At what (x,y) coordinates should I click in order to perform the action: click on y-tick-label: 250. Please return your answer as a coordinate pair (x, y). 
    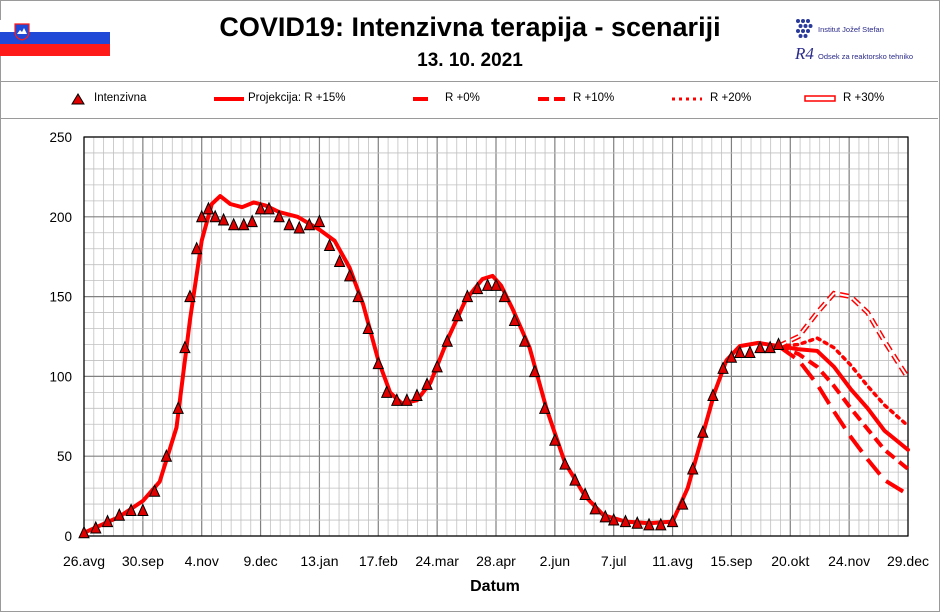
    Looking at the image, I should click on (60, 137).